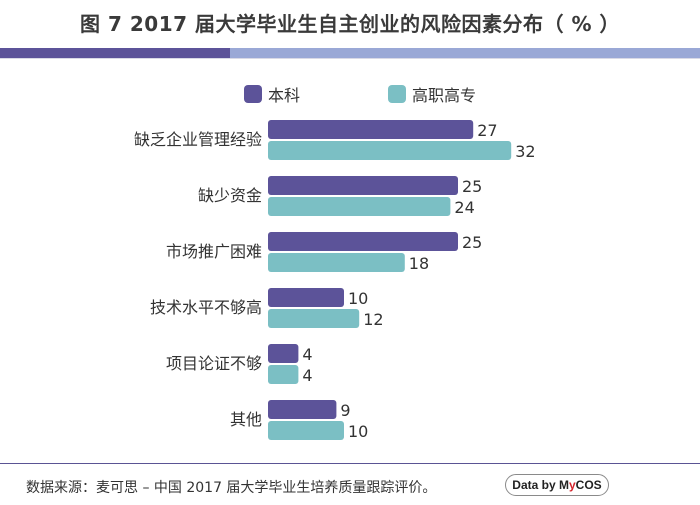  What do you see at coordinates (231, 488) in the screenshot?
I see `source-note: 数据来源：麦可思 – 中国 2017 届大学毕业生培养质量跟踪评价。` at bounding box center [231, 488].